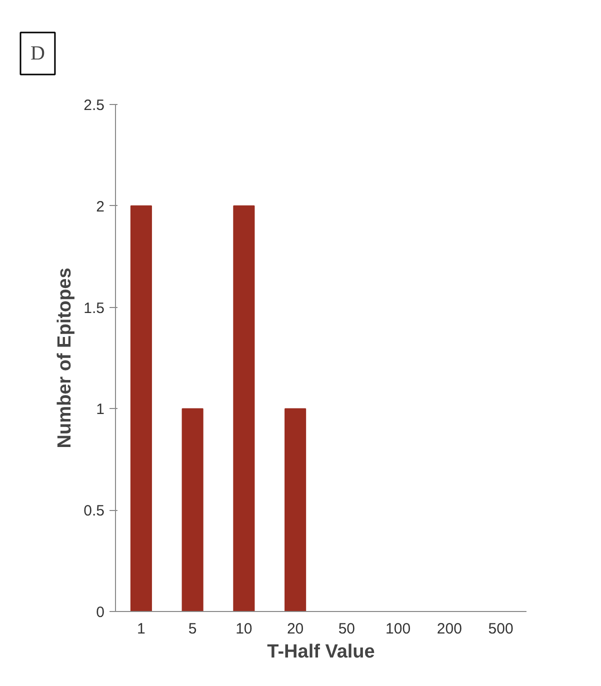 This screenshot has height=686, width=601. Describe the element at coordinates (141, 629) in the screenshot. I see `x-tick-label: 1` at that location.